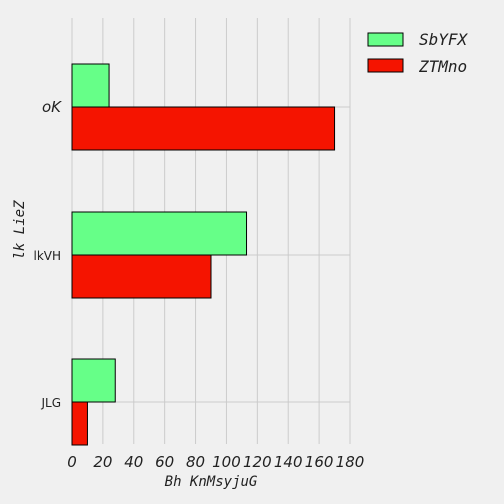  I want to click on bar-SbYFX-lkVH, so click(159, 233).